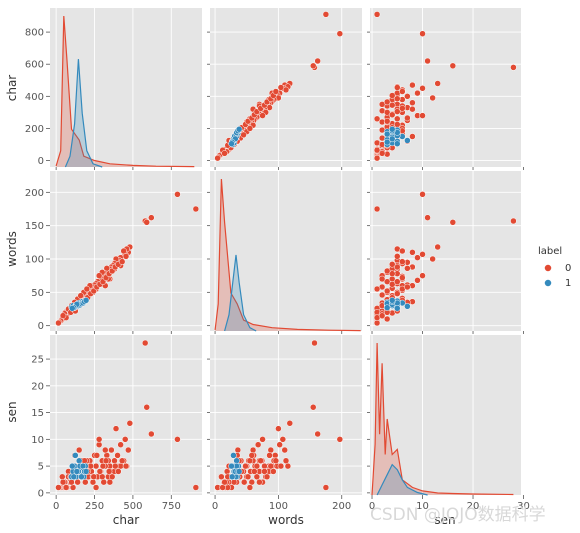 The width and height of the screenshot is (580, 533). I want to click on legend-label-1: 1, so click(568, 283).